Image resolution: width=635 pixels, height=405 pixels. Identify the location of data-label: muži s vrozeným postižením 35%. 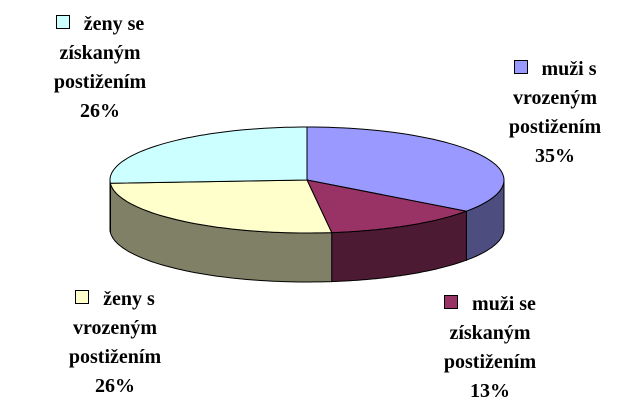
(555, 113).